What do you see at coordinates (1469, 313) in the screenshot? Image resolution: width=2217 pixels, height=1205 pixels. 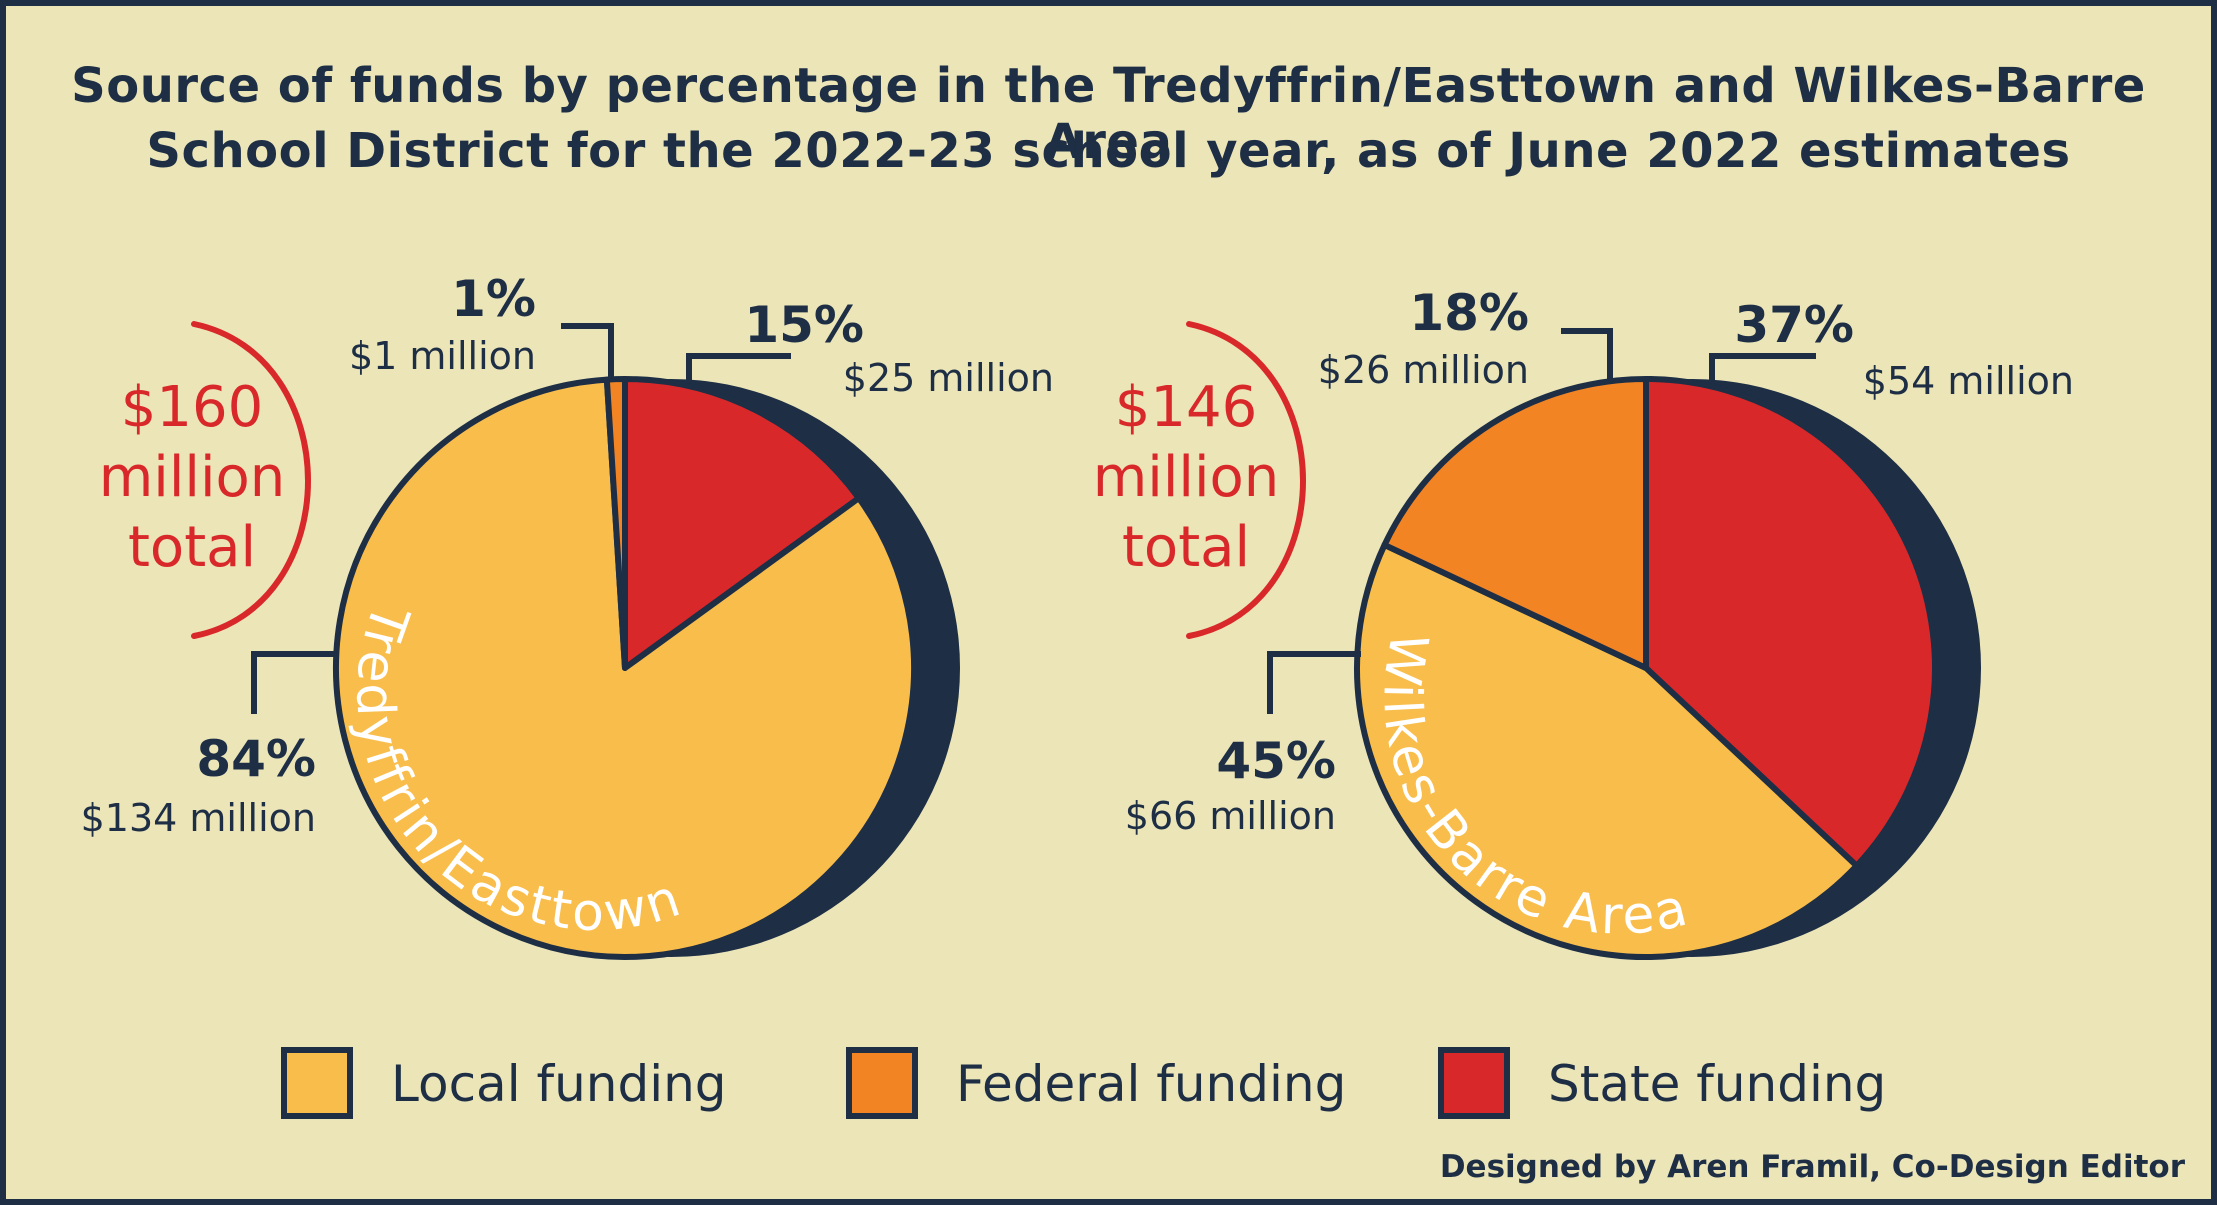 I see `pie-2-pct-label-federal: 18%` at bounding box center [1469, 313].